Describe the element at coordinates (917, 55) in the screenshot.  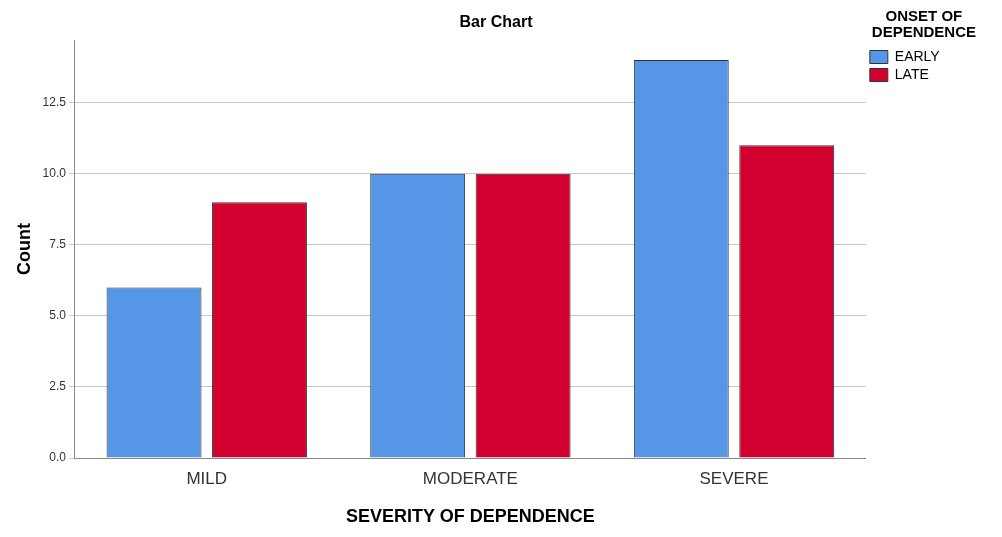
I see `legend-label: EARLY` at that location.